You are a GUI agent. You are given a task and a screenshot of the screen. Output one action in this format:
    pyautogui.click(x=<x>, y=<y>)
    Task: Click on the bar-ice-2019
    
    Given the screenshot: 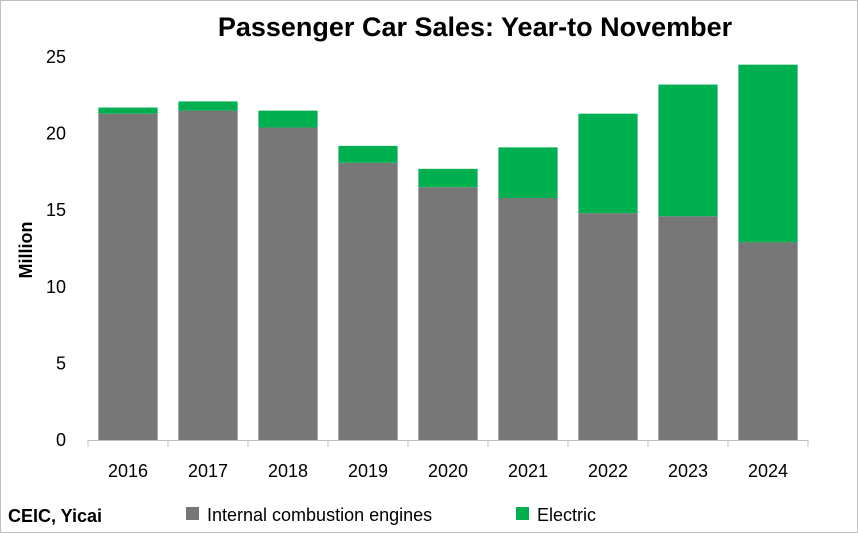 What is the action you would take?
    pyautogui.click(x=368, y=301)
    